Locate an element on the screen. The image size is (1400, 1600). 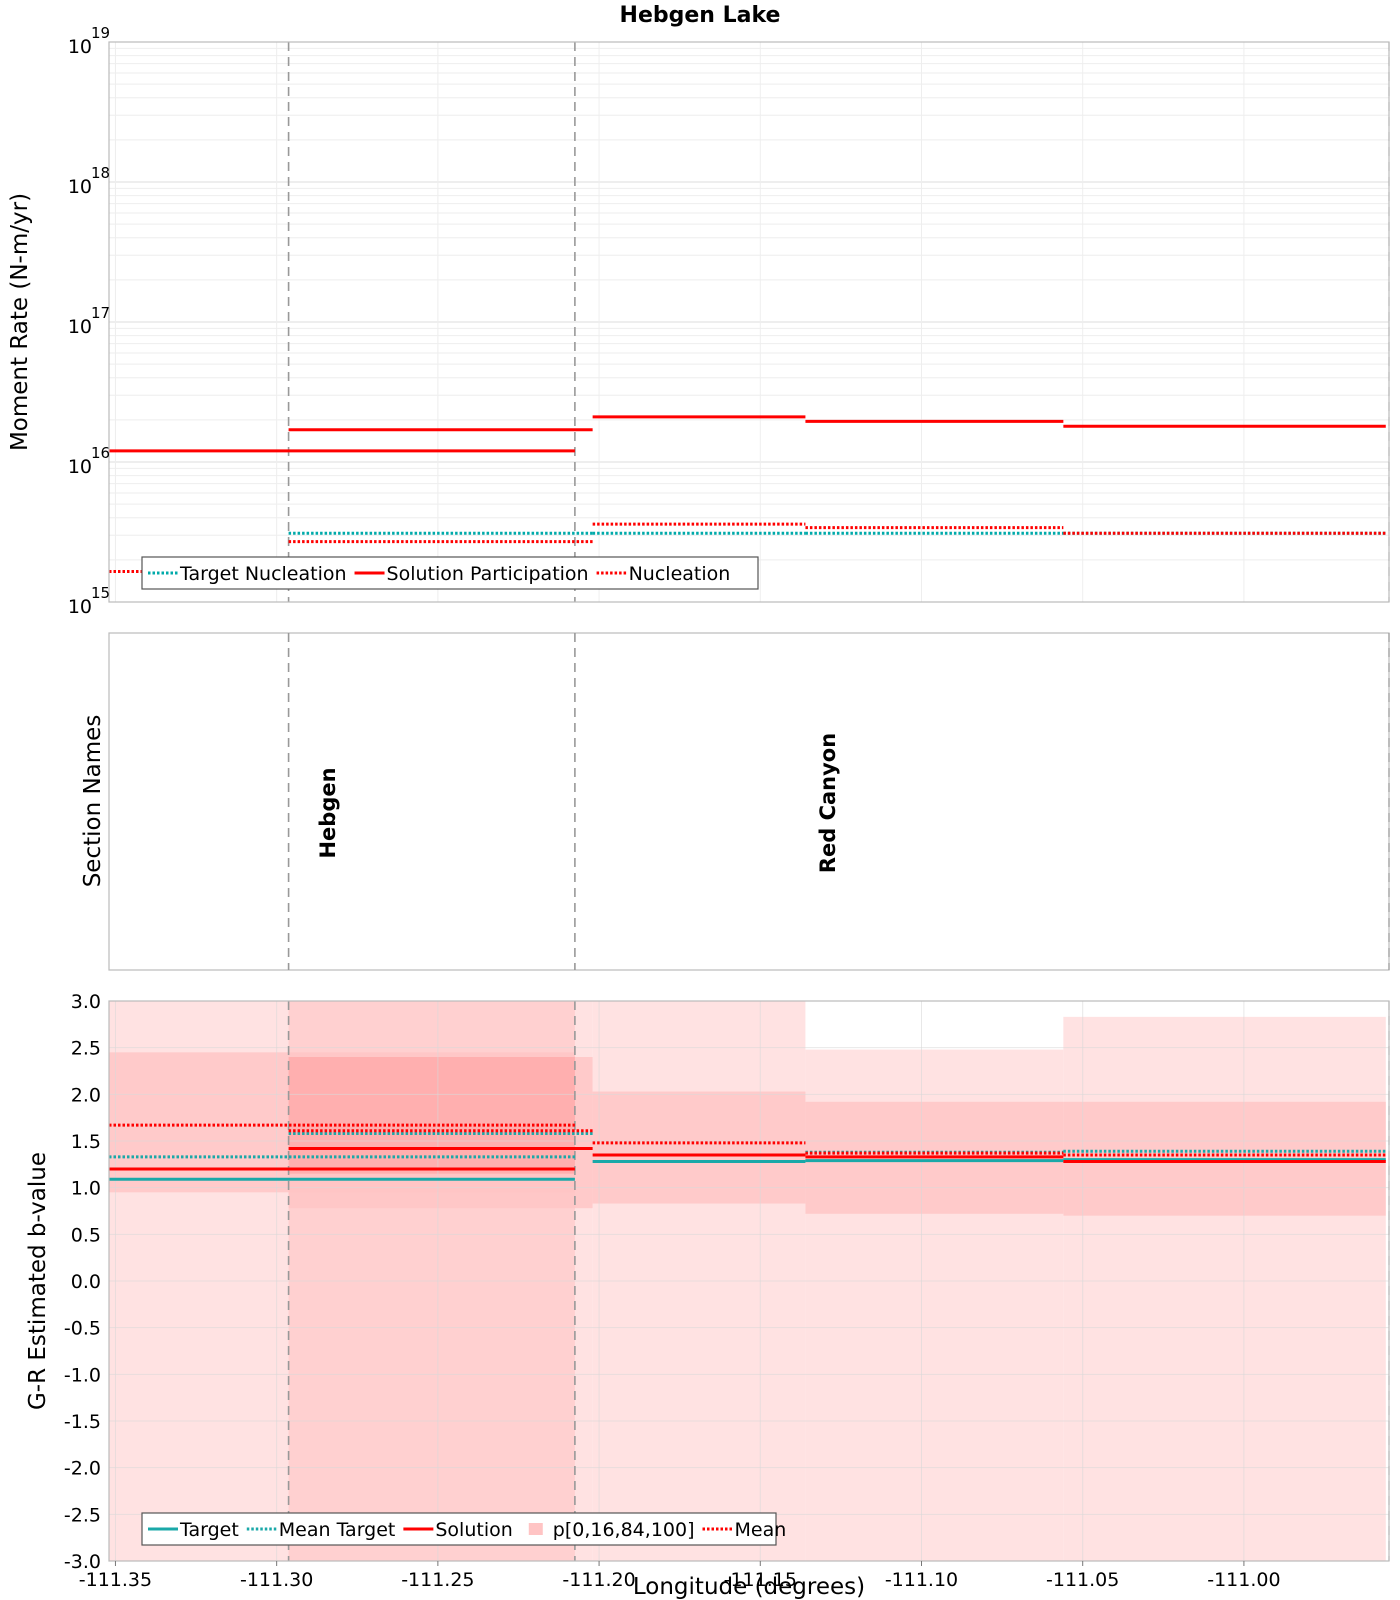
b-value-band-outer is located at coordinates (1224, 1288).